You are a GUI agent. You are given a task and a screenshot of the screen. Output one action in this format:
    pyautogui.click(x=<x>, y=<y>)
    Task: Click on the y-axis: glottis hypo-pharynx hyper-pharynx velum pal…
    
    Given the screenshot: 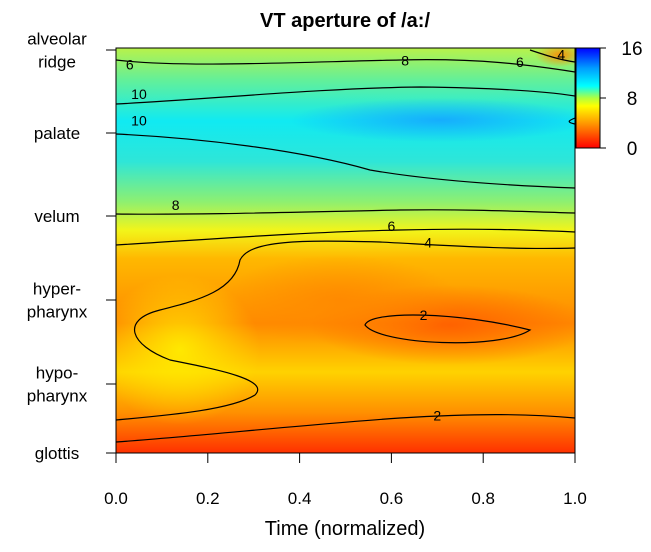 What is the action you would take?
    pyautogui.click(x=72, y=246)
    